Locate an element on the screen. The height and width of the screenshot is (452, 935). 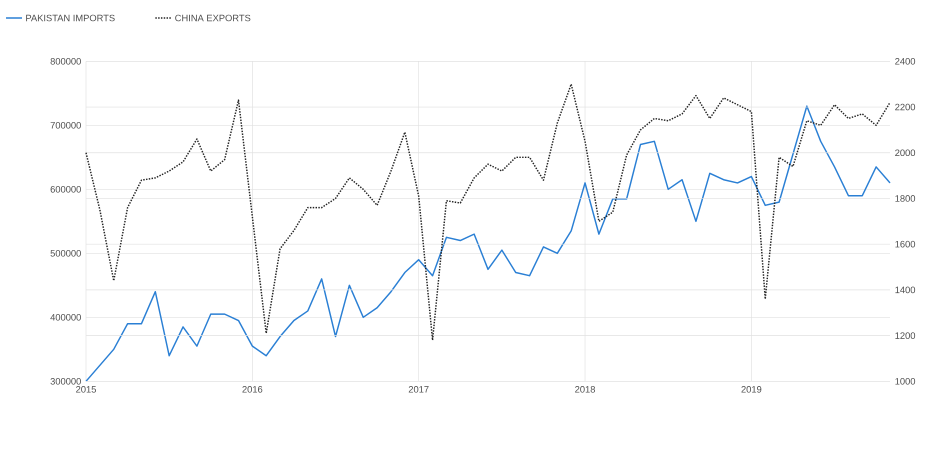
y2-tick-label: 1400 is located at coordinates (905, 290).